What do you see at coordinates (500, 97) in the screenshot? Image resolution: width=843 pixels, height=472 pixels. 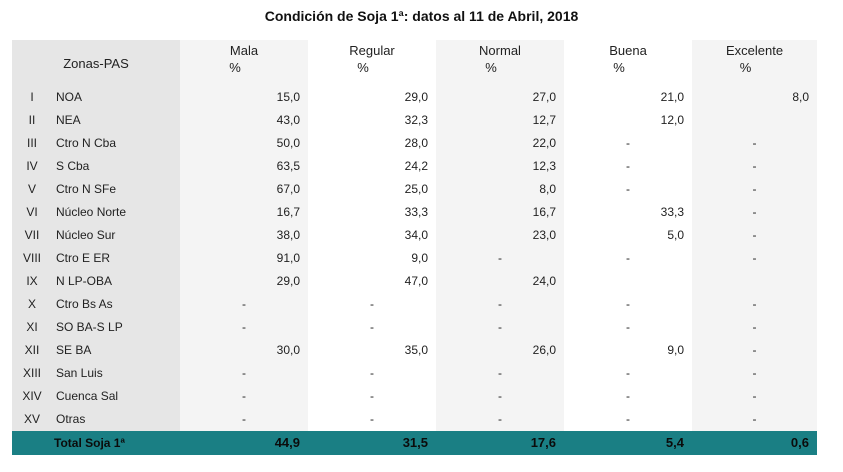 I see `cell-normal: 27,0` at bounding box center [500, 97].